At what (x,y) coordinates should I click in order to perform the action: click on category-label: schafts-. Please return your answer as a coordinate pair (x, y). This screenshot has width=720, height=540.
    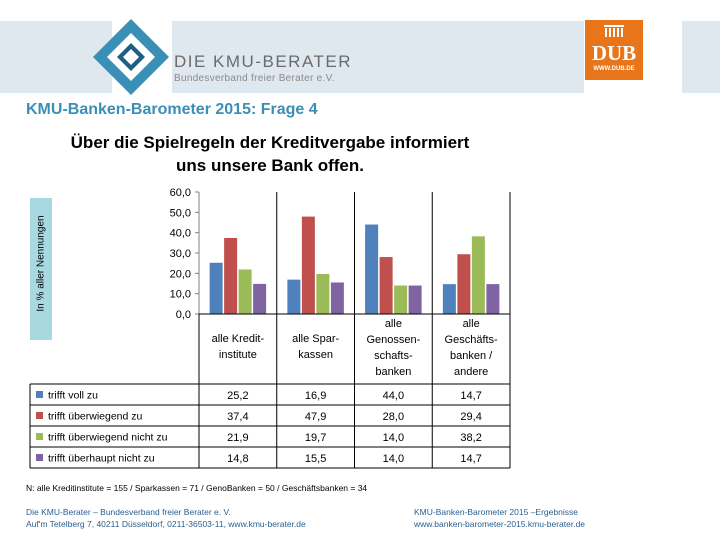
    Looking at the image, I should click on (393, 356).